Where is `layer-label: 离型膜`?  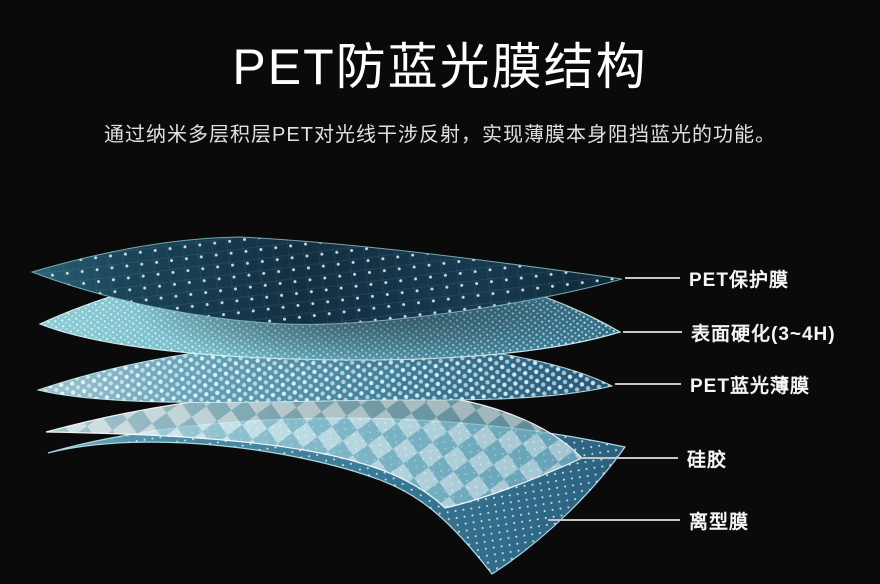 layer-label: 离型膜 is located at coordinates (719, 522).